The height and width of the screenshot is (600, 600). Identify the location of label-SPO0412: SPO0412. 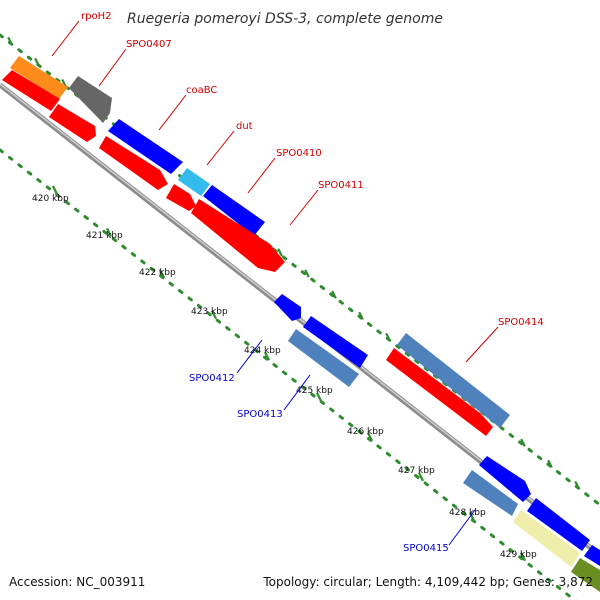
(212, 378).